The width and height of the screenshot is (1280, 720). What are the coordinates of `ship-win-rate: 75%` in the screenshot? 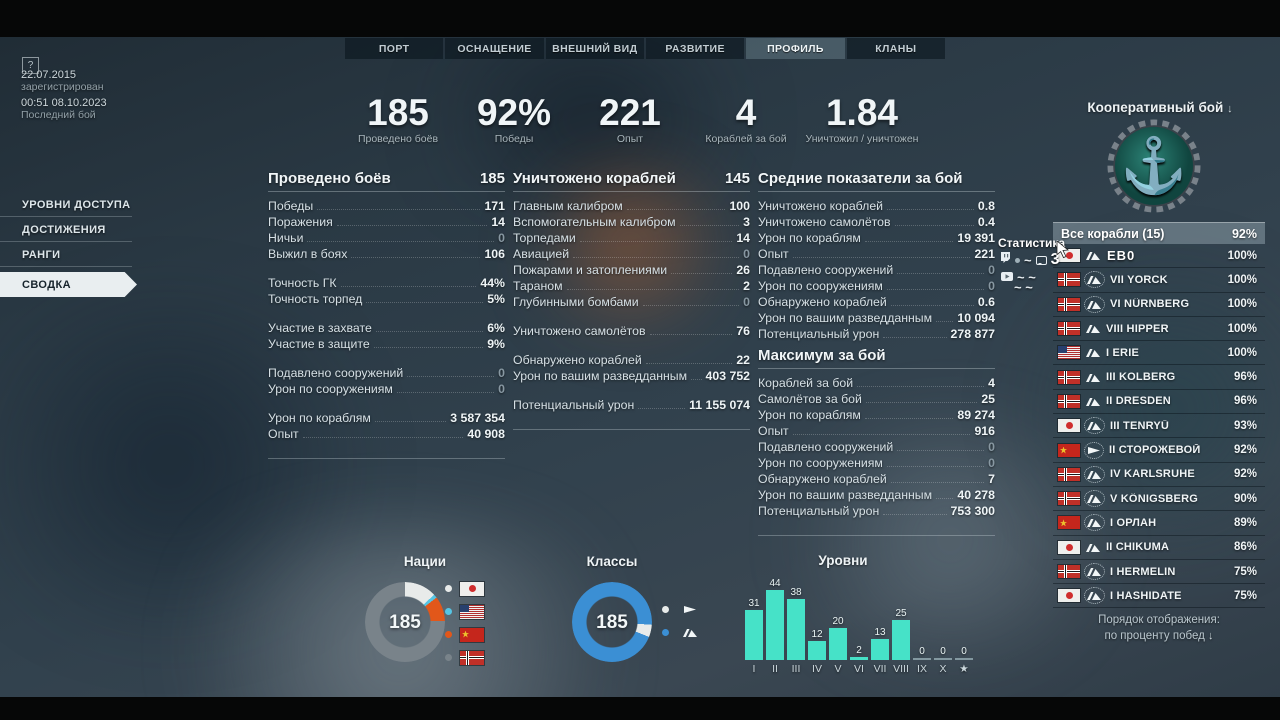 It's located at (1245, 595).